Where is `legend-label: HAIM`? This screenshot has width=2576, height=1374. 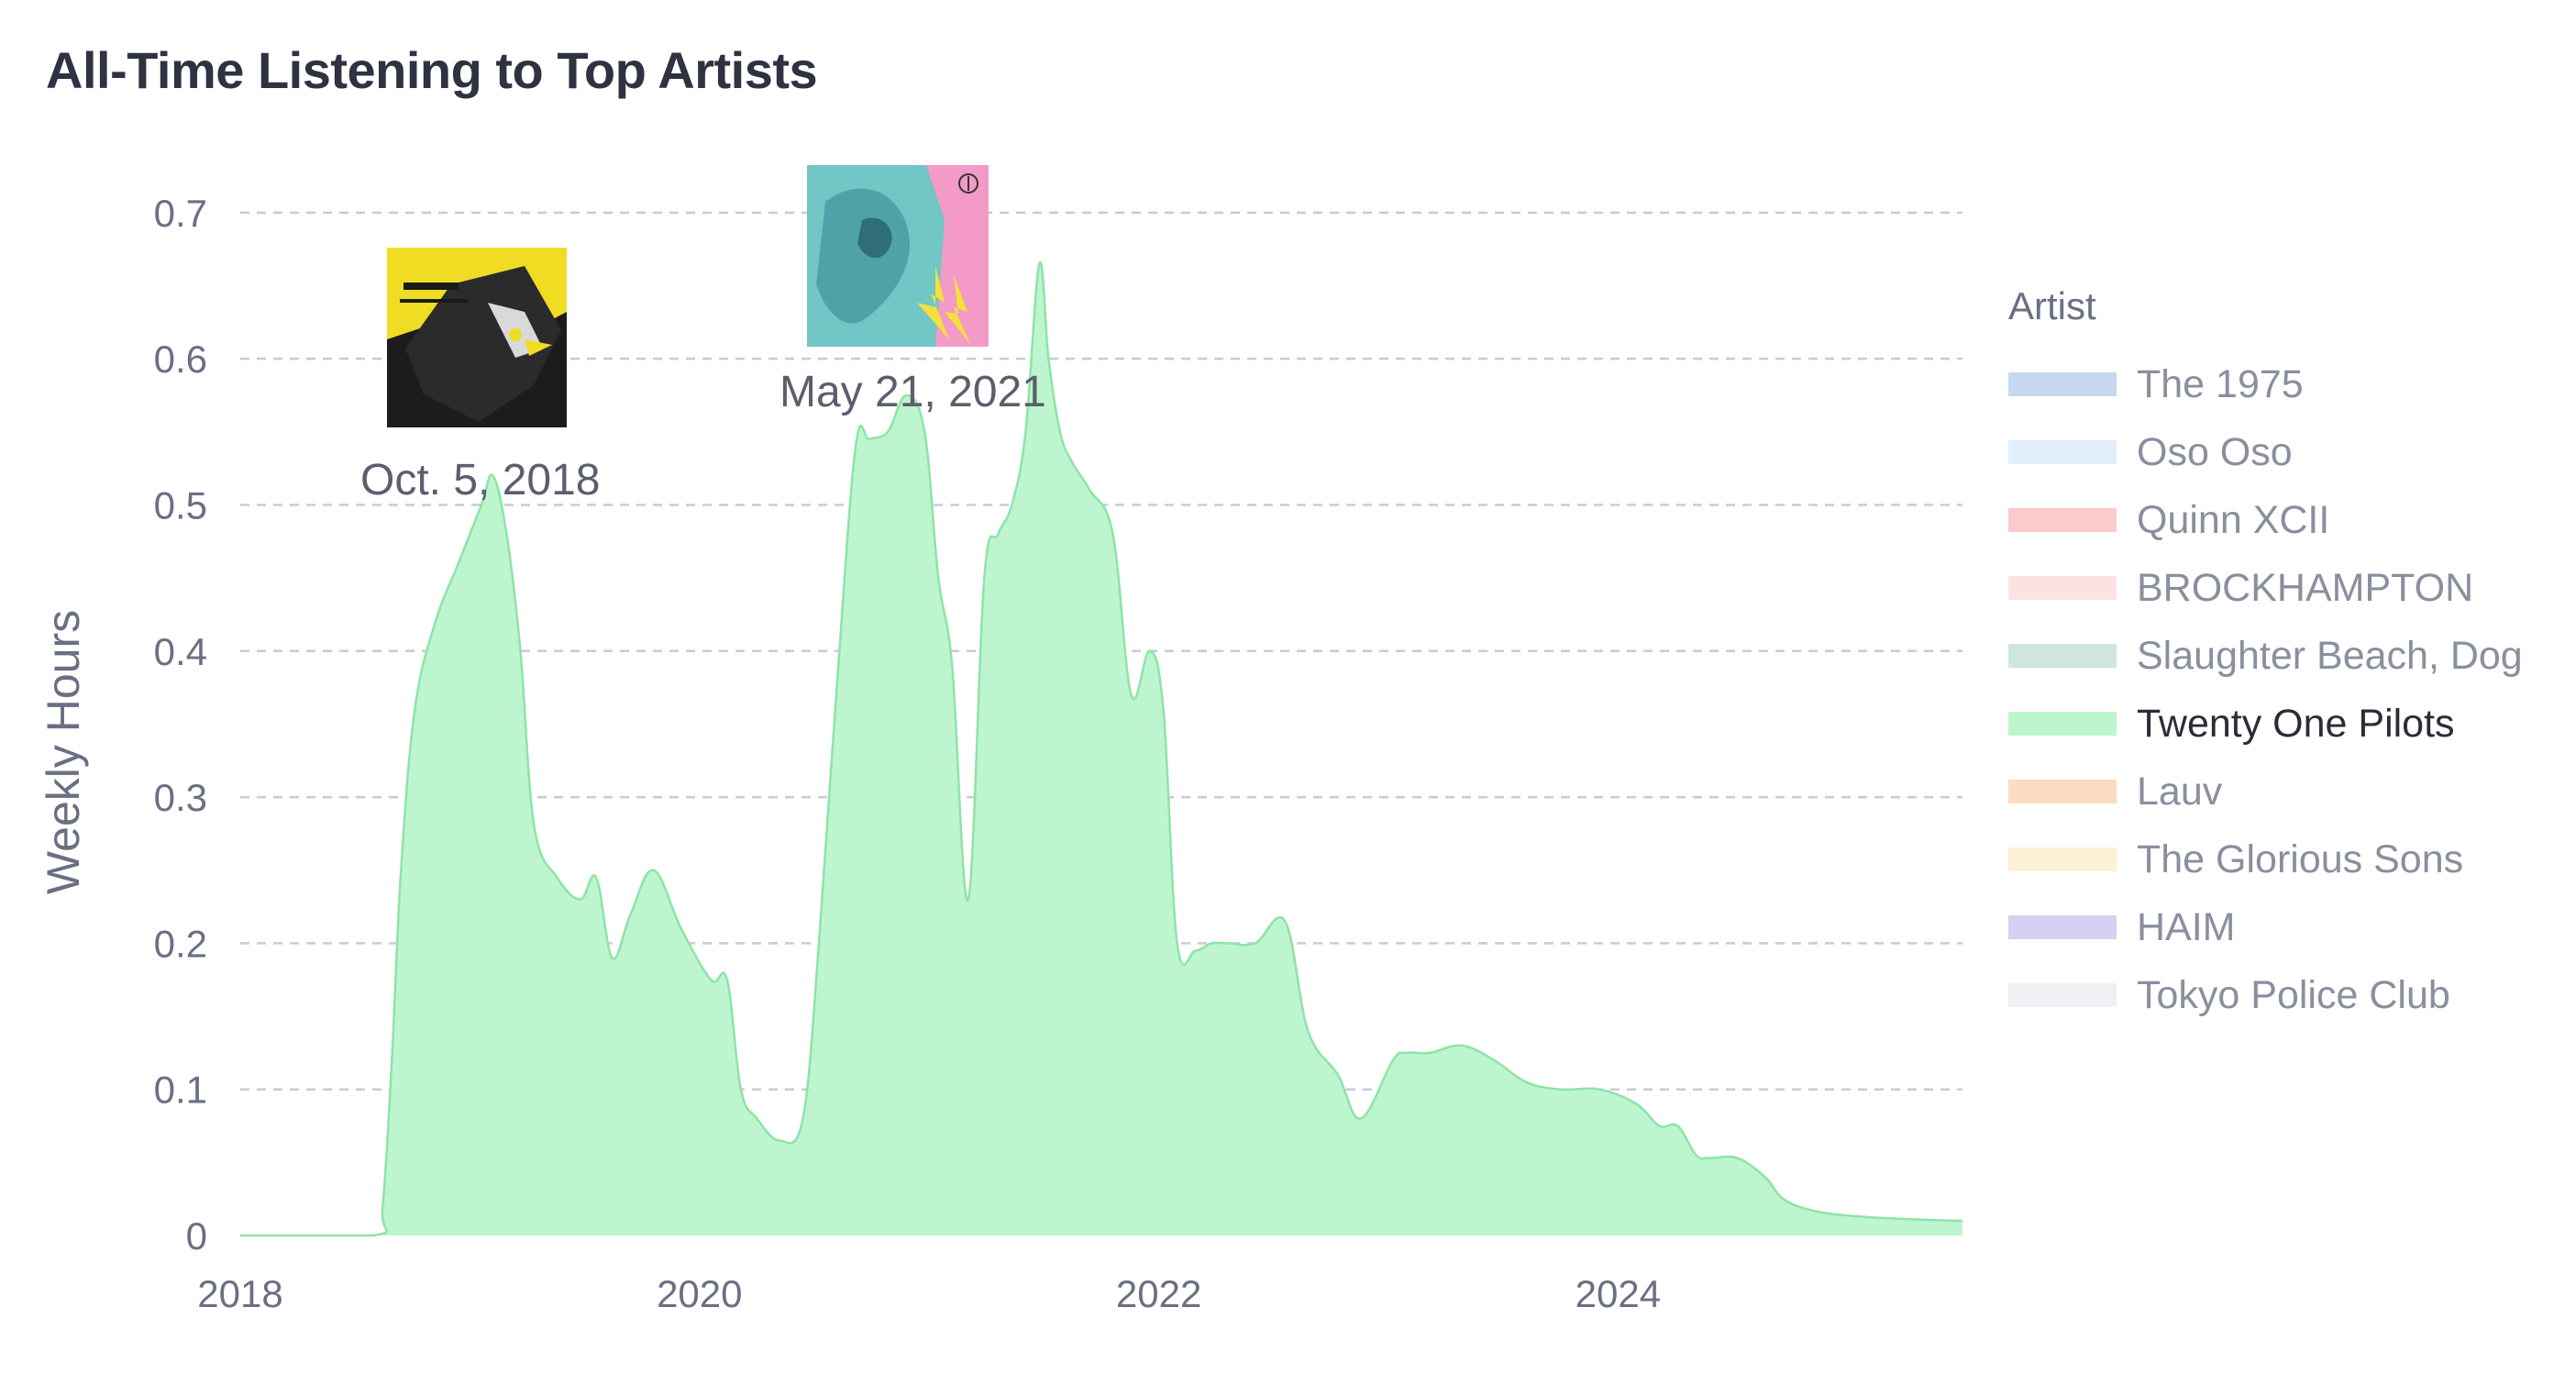 legend-label: HAIM is located at coordinates (2186, 927).